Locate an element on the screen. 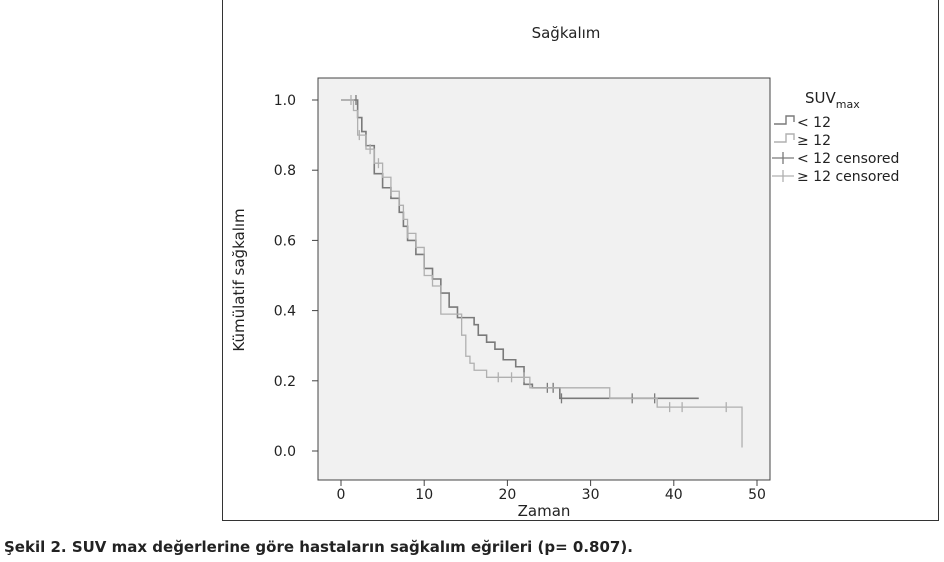 The height and width of the screenshot is (562, 944). y-tick-label: 0.4 is located at coordinates (285, 312).